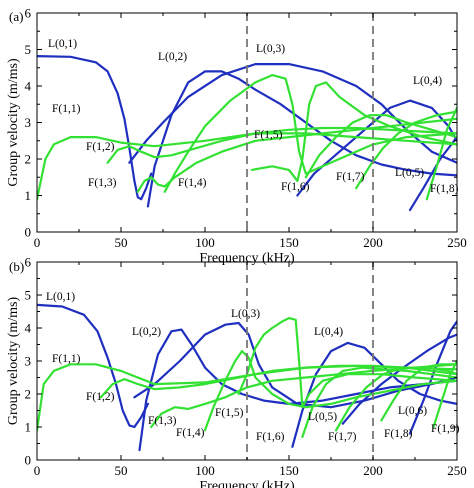  Describe the element at coordinates (247, 483) in the screenshot. I see `x-axis-label: Frequency (kHz)` at that location.